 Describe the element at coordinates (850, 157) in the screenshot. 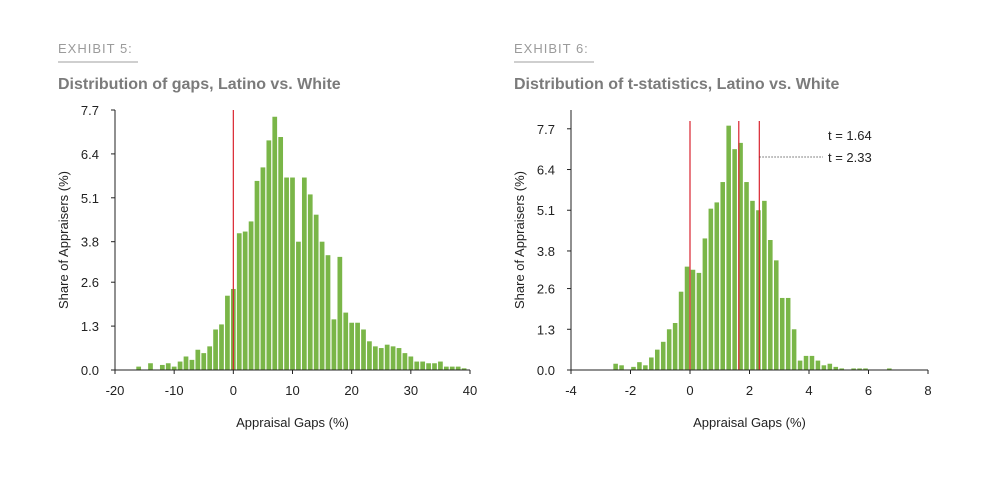

I see `exhibit-6-annotation-t233: t = 2.33` at that location.